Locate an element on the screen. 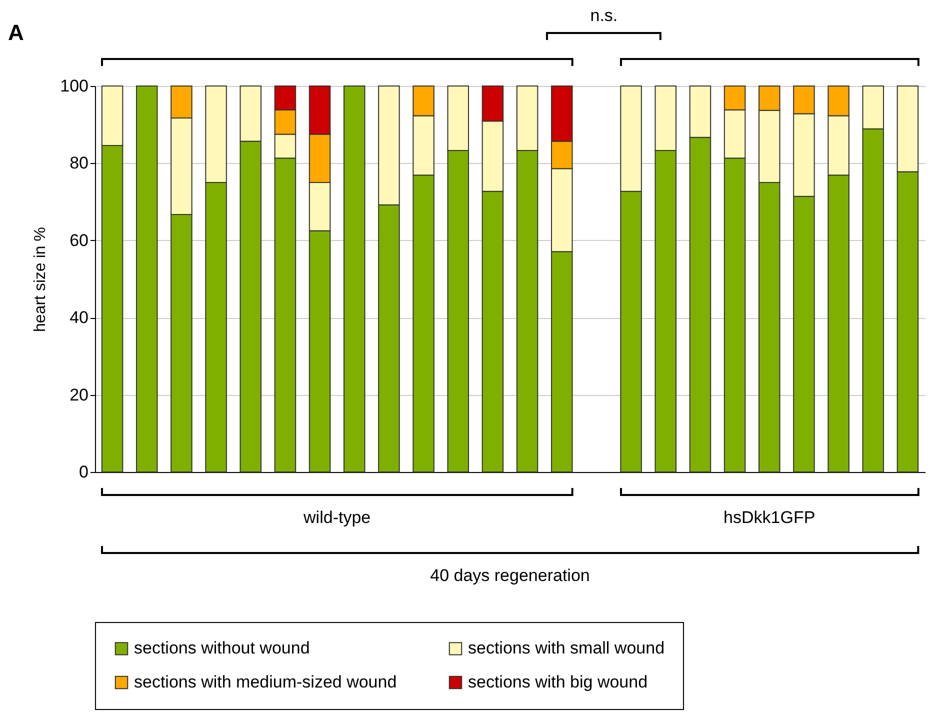 Image resolution: width=939 pixels, height=722 pixels. legend-label: sections with big wound is located at coordinates (558, 682).